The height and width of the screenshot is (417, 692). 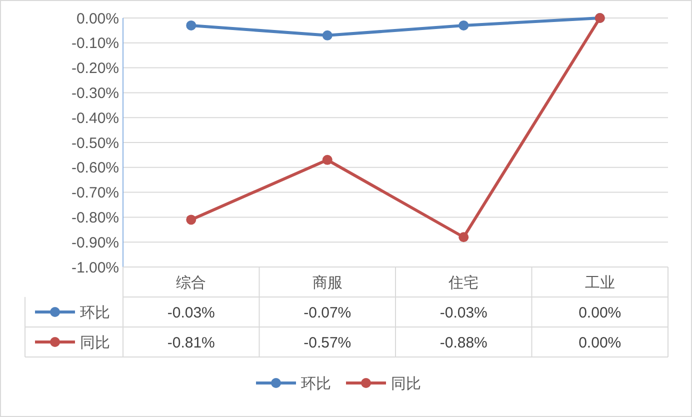 What do you see at coordinates (316, 383) in the screenshot?
I see `text: 环比` at bounding box center [316, 383].